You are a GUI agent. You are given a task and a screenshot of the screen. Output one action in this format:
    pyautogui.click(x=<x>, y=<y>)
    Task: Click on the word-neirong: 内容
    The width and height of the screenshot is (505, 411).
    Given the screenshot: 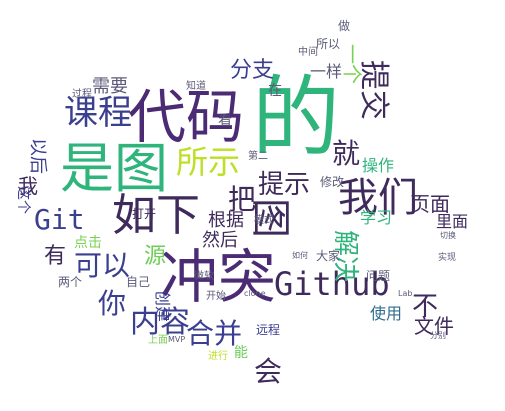 What is the action you would take?
    pyautogui.click(x=160, y=322)
    